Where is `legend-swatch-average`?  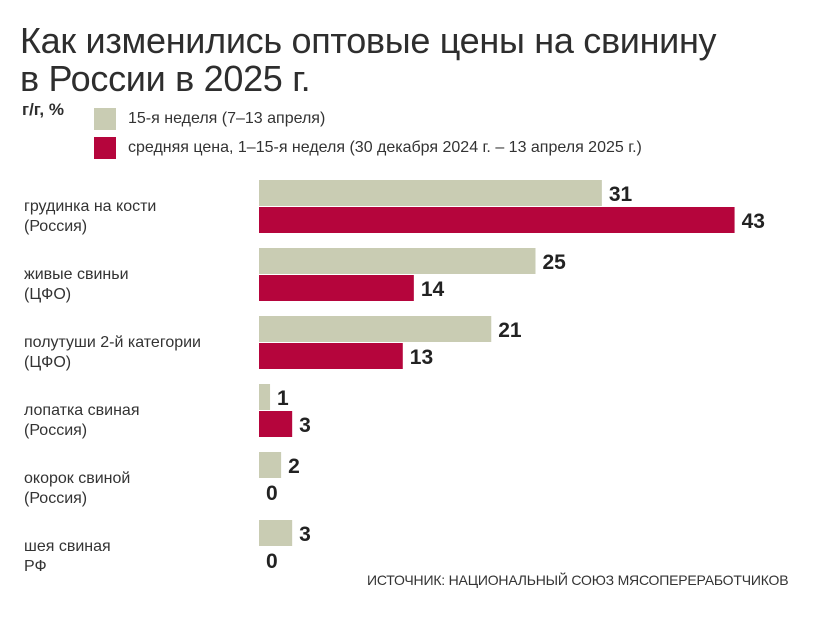
legend-swatch-average is located at coordinates (105, 148).